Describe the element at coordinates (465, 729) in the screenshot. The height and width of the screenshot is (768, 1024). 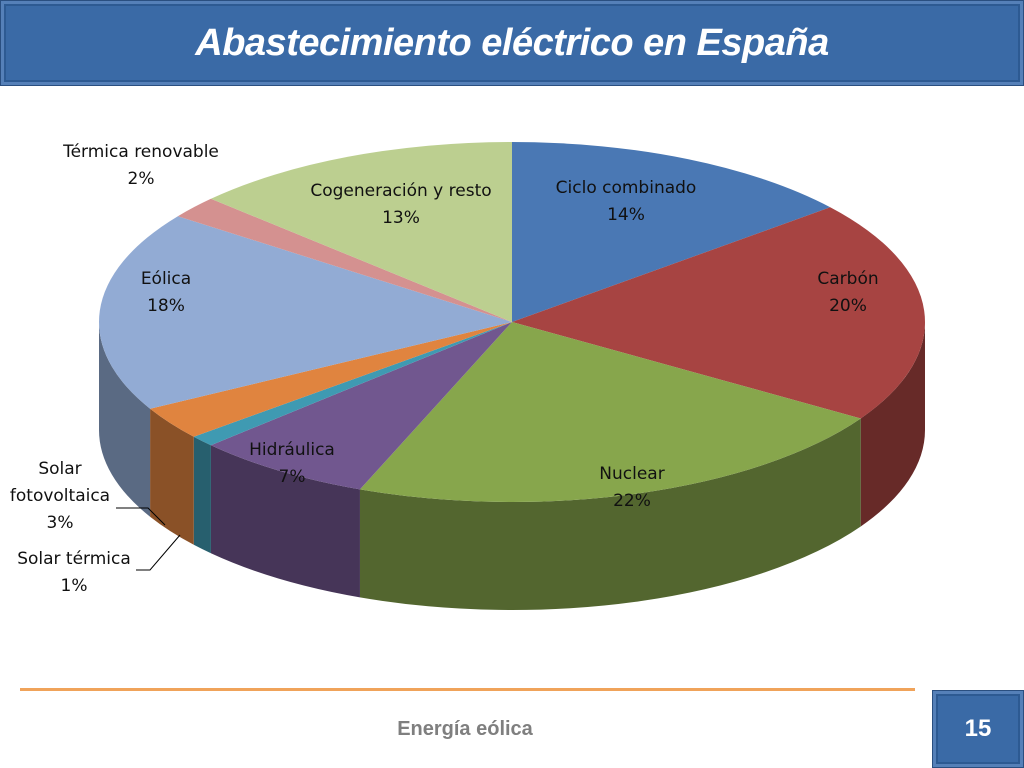
I see `footer-text: Energía eólica` at that location.